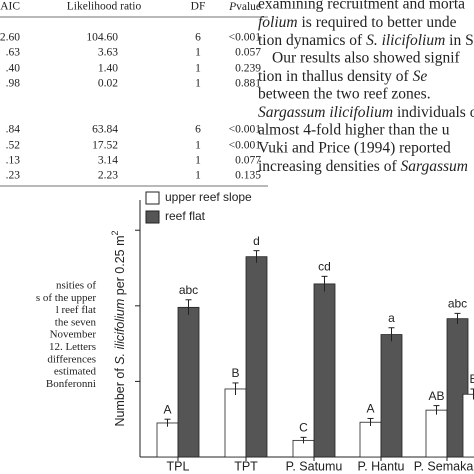  I want to click on table-cell: .52, so click(13, 146).